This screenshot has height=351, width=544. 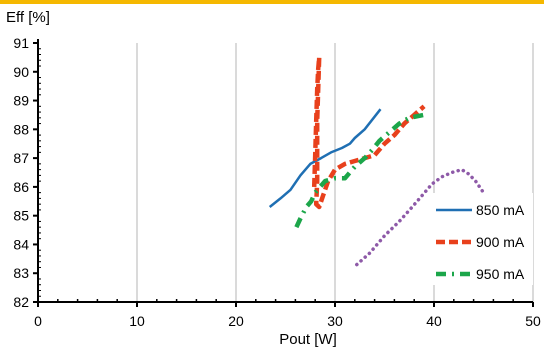 I want to click on legend-label-2: 950 mA, so click(x=500, y=274).